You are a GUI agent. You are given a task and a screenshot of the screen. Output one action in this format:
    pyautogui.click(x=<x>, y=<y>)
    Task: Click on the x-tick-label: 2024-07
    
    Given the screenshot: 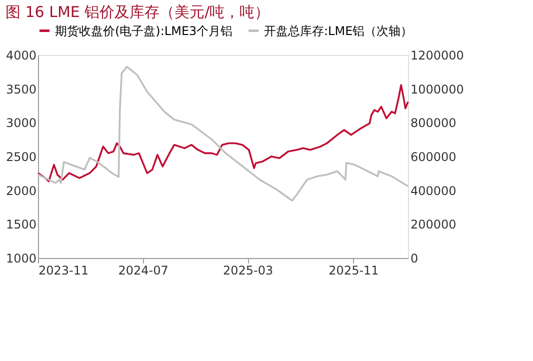 What is the action you would take?
    pyautogui.click(x=143, y=271)
    